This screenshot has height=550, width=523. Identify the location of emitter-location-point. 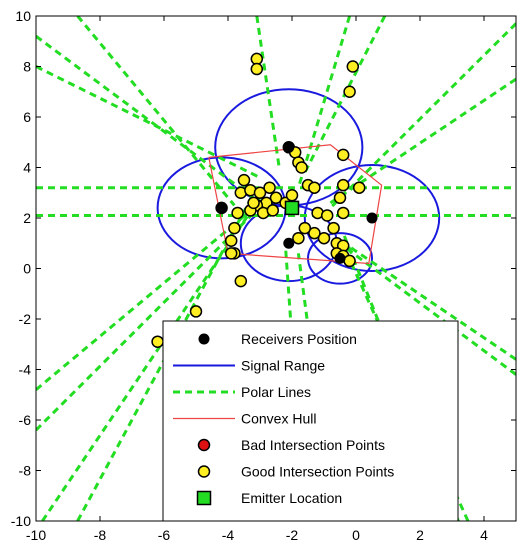
(292, 208).